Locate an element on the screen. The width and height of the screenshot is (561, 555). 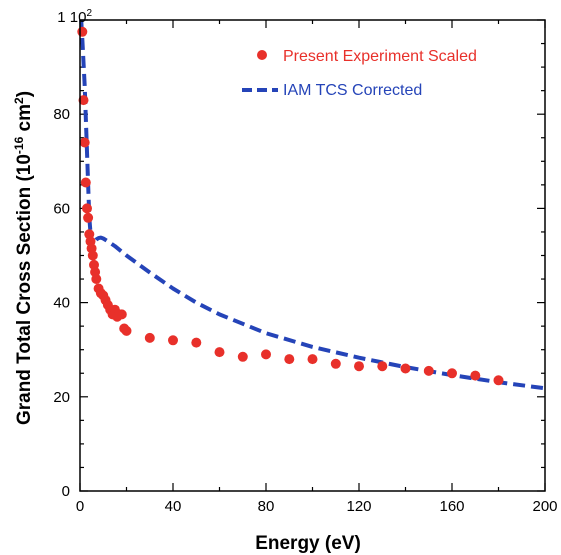
x-tick-label: 160 is located at coordinates (451, 506).